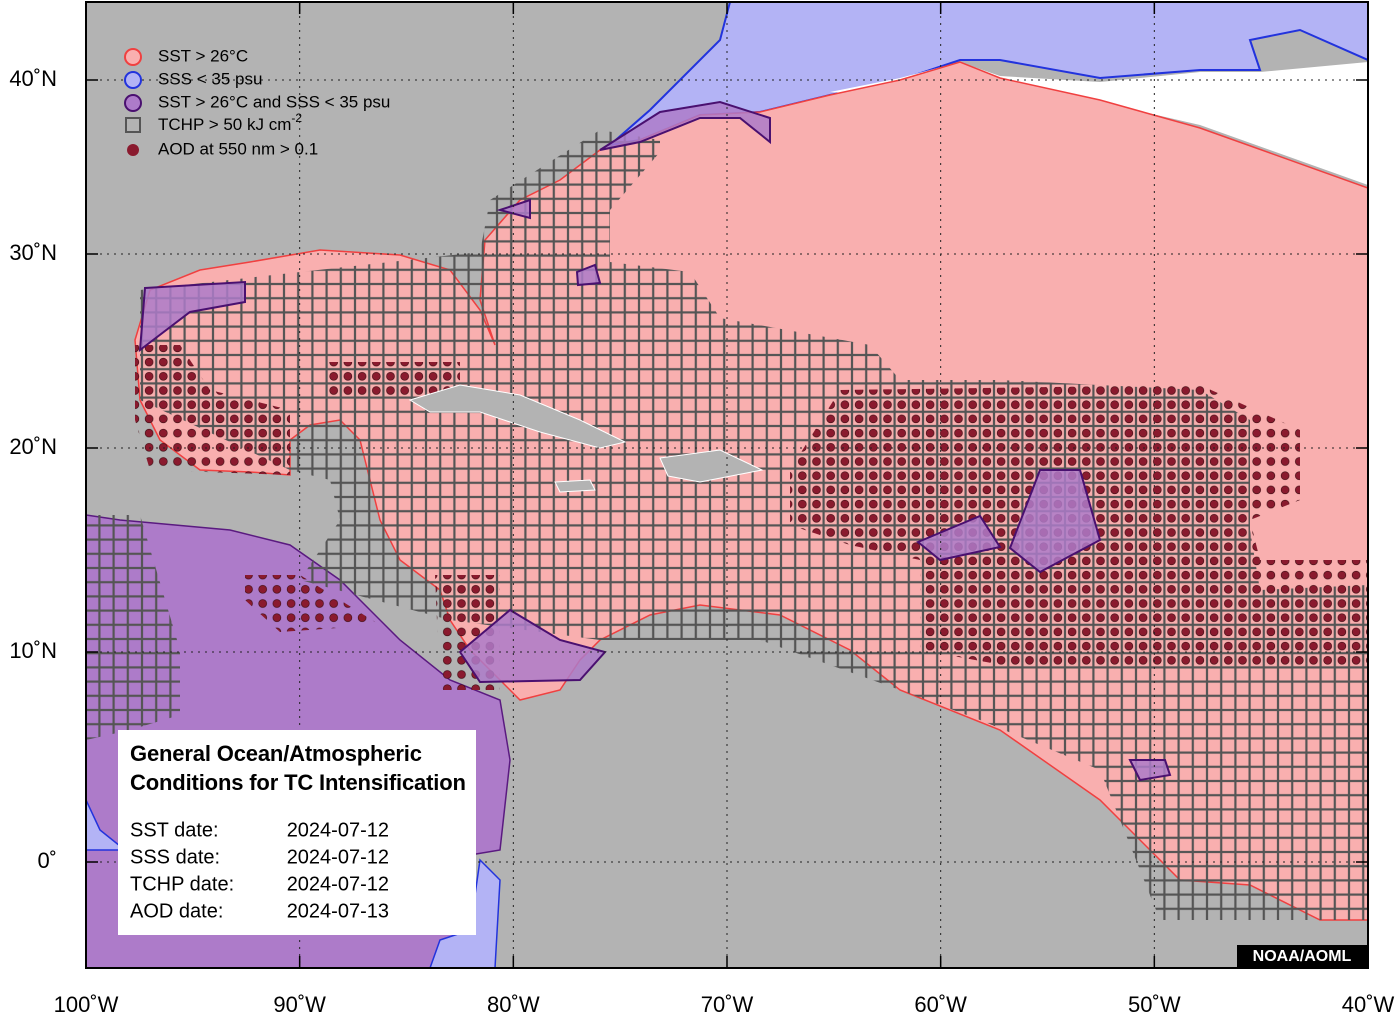 The image size is (1400, 1020). Describe the element at coordinates (513, 1004) in the screenshot. I see `x-axis-label: 80˚W` at that location.